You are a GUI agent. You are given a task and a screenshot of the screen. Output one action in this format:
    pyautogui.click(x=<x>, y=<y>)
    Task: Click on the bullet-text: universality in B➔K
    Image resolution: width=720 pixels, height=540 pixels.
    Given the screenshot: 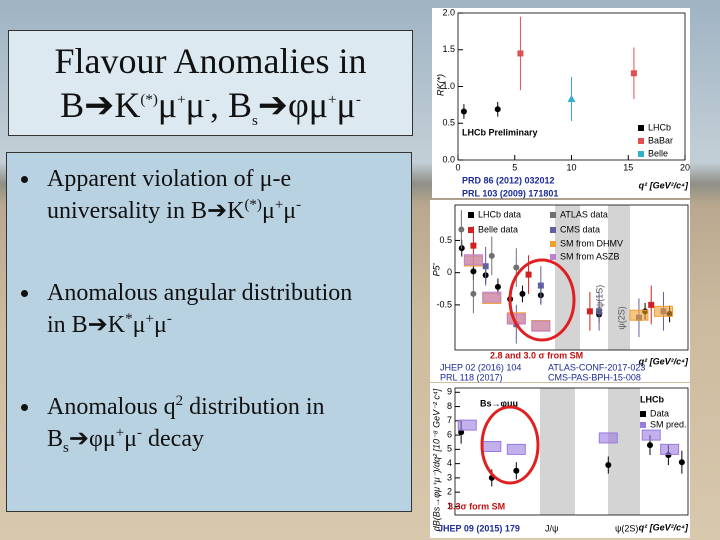 What is the action you would take?
    pyautogui.click(x=146, y=211)
    